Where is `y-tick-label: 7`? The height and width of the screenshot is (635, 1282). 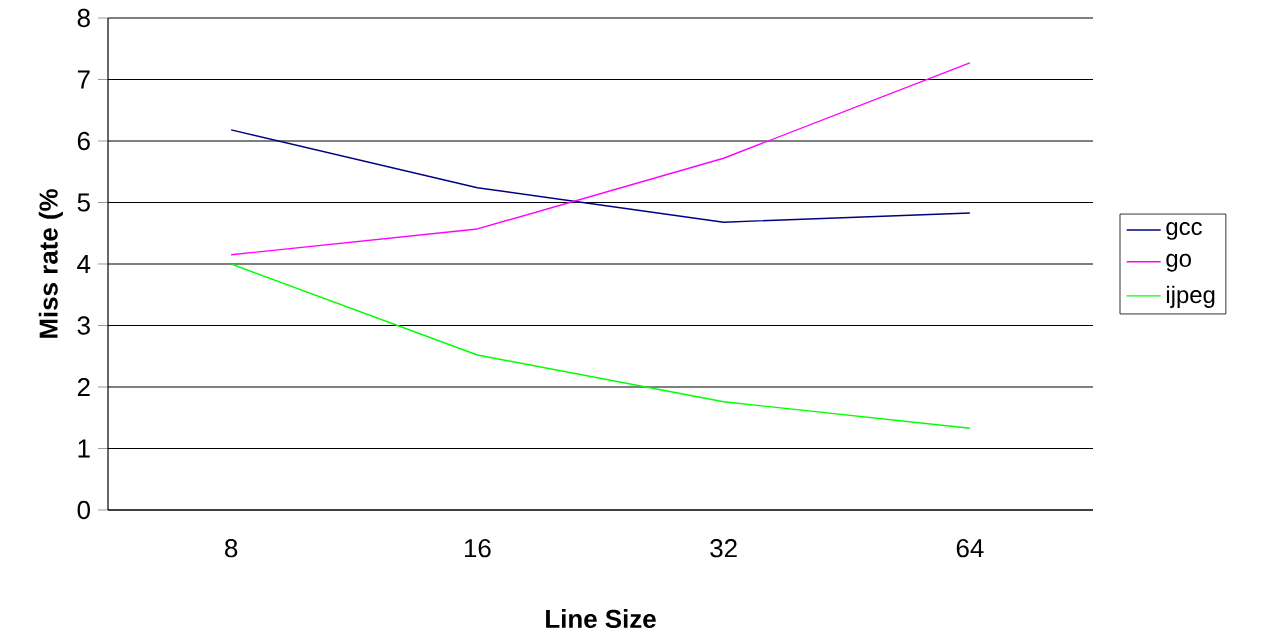
y-tick-label: 7 is located at coordinates (83, 79).